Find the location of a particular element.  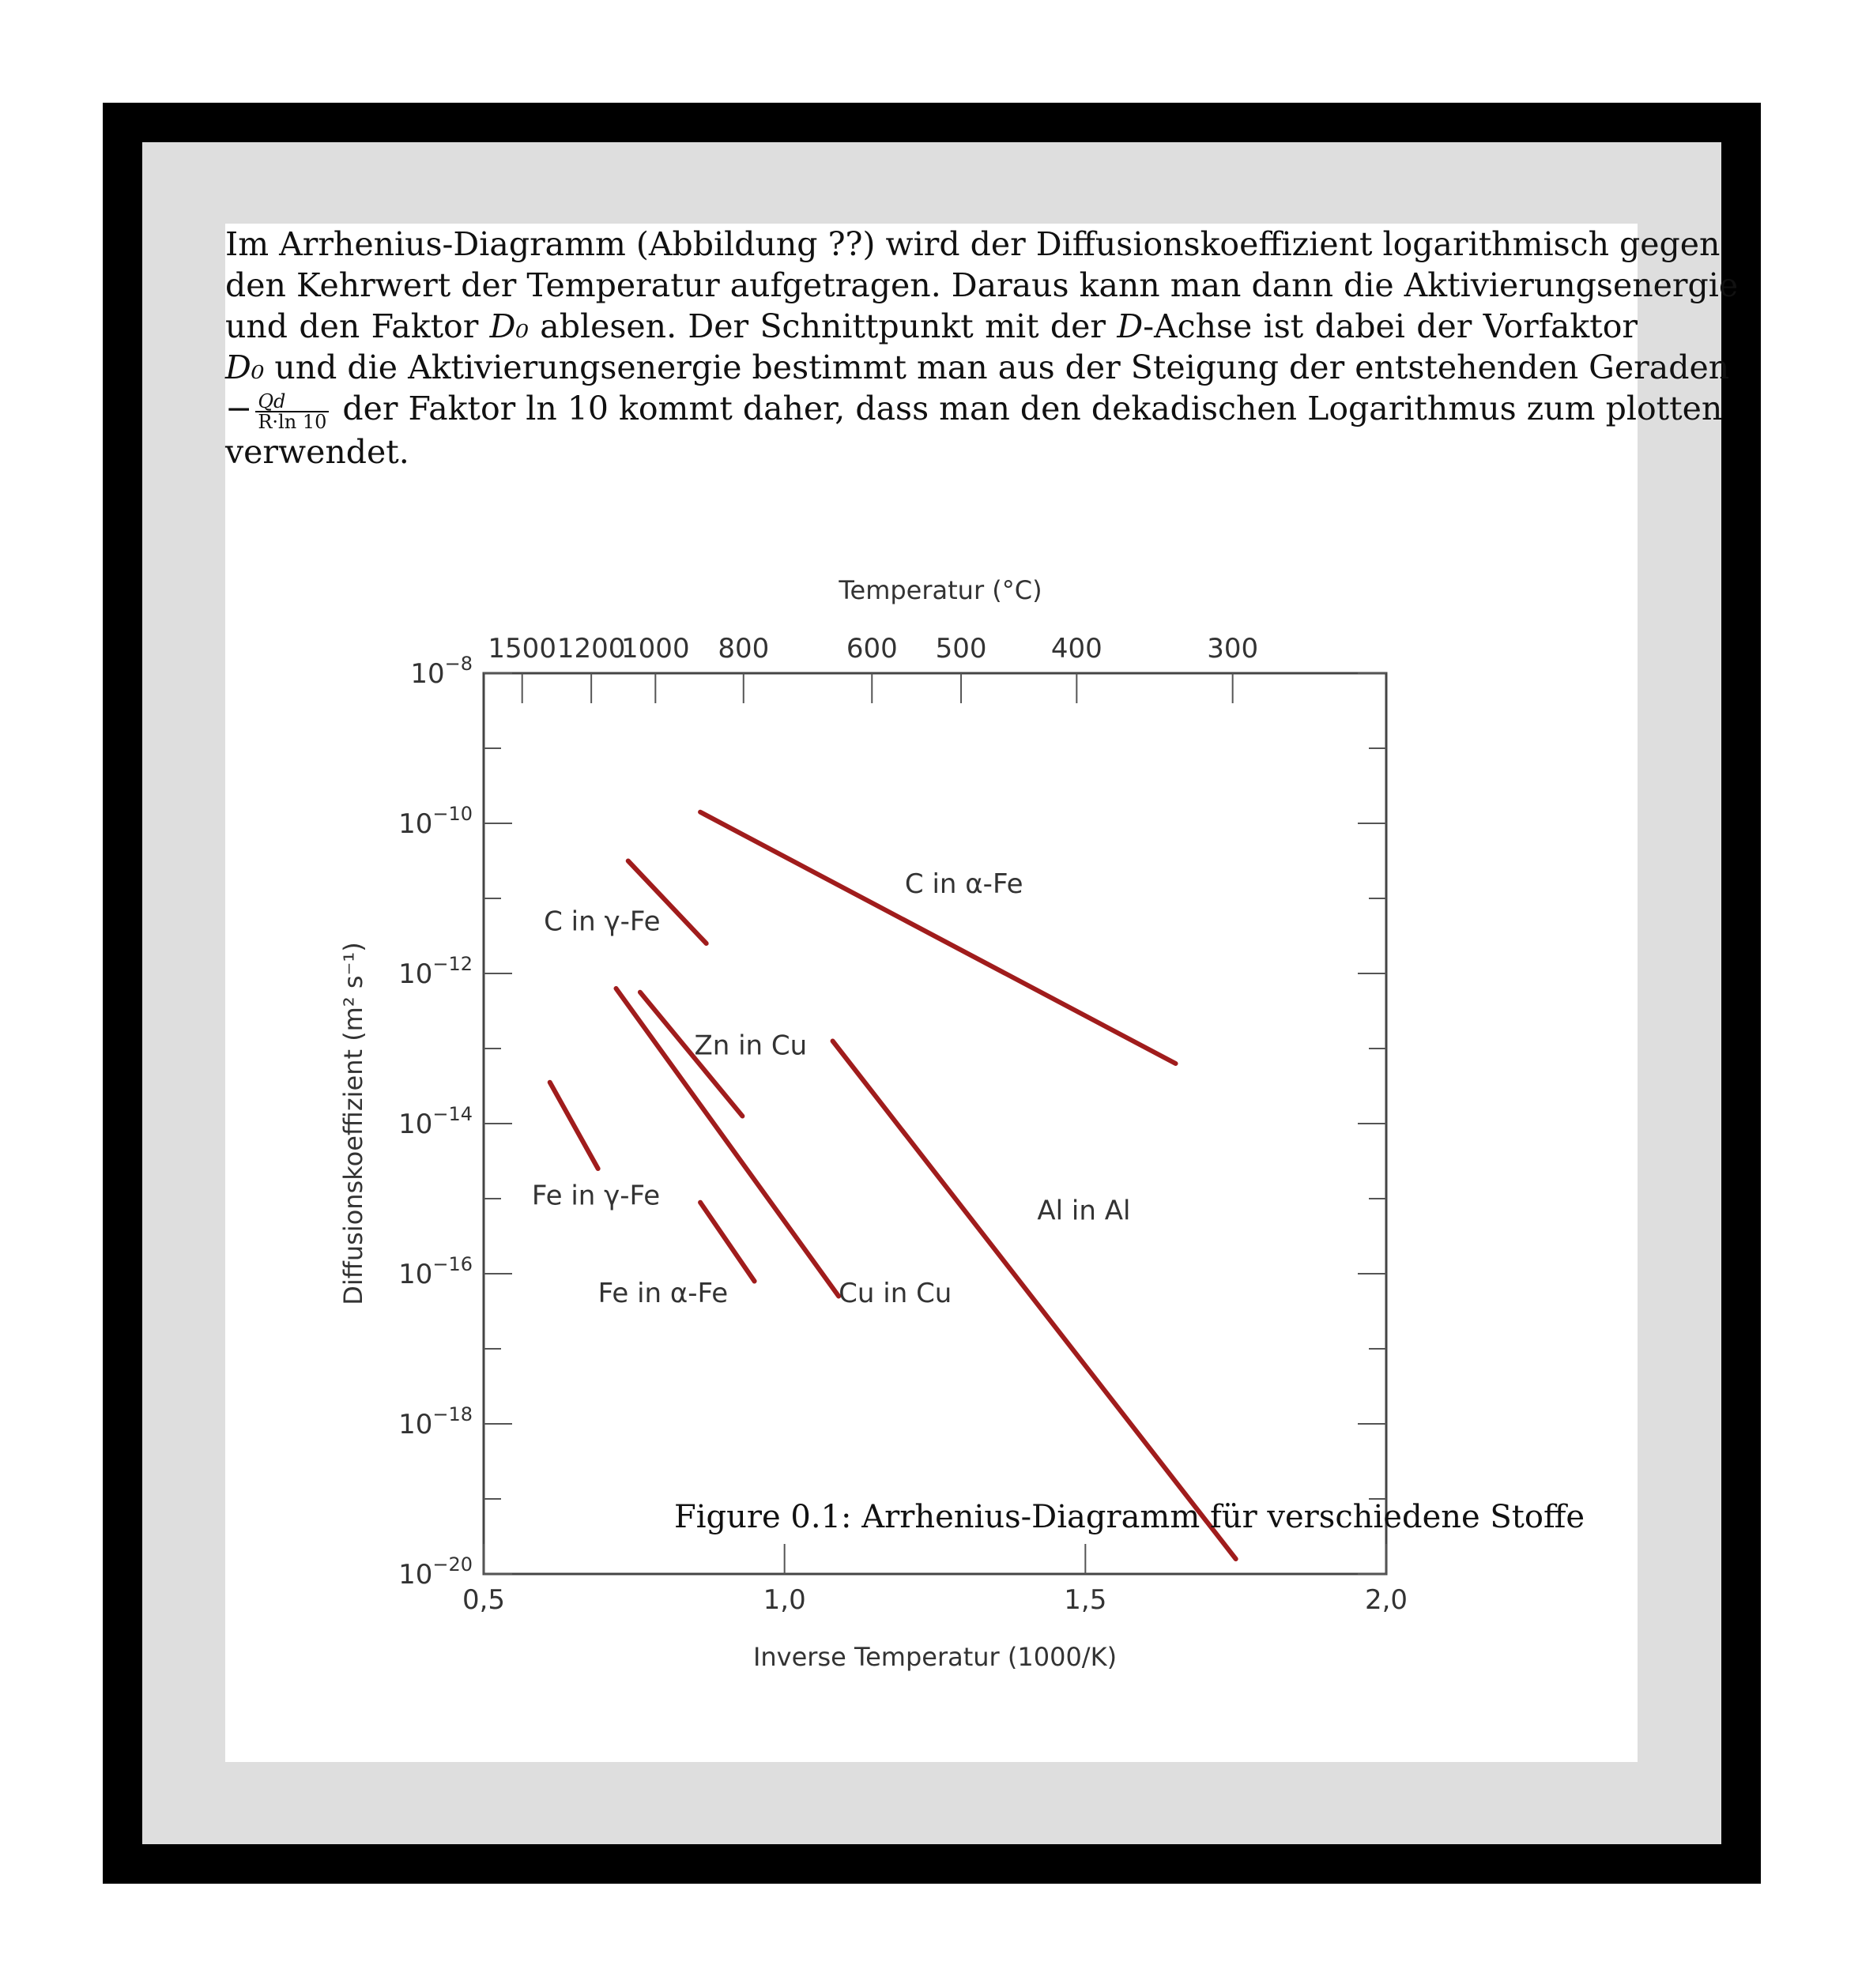

paragraph-line-6: verwendet. is located at coordinates (317, 451).